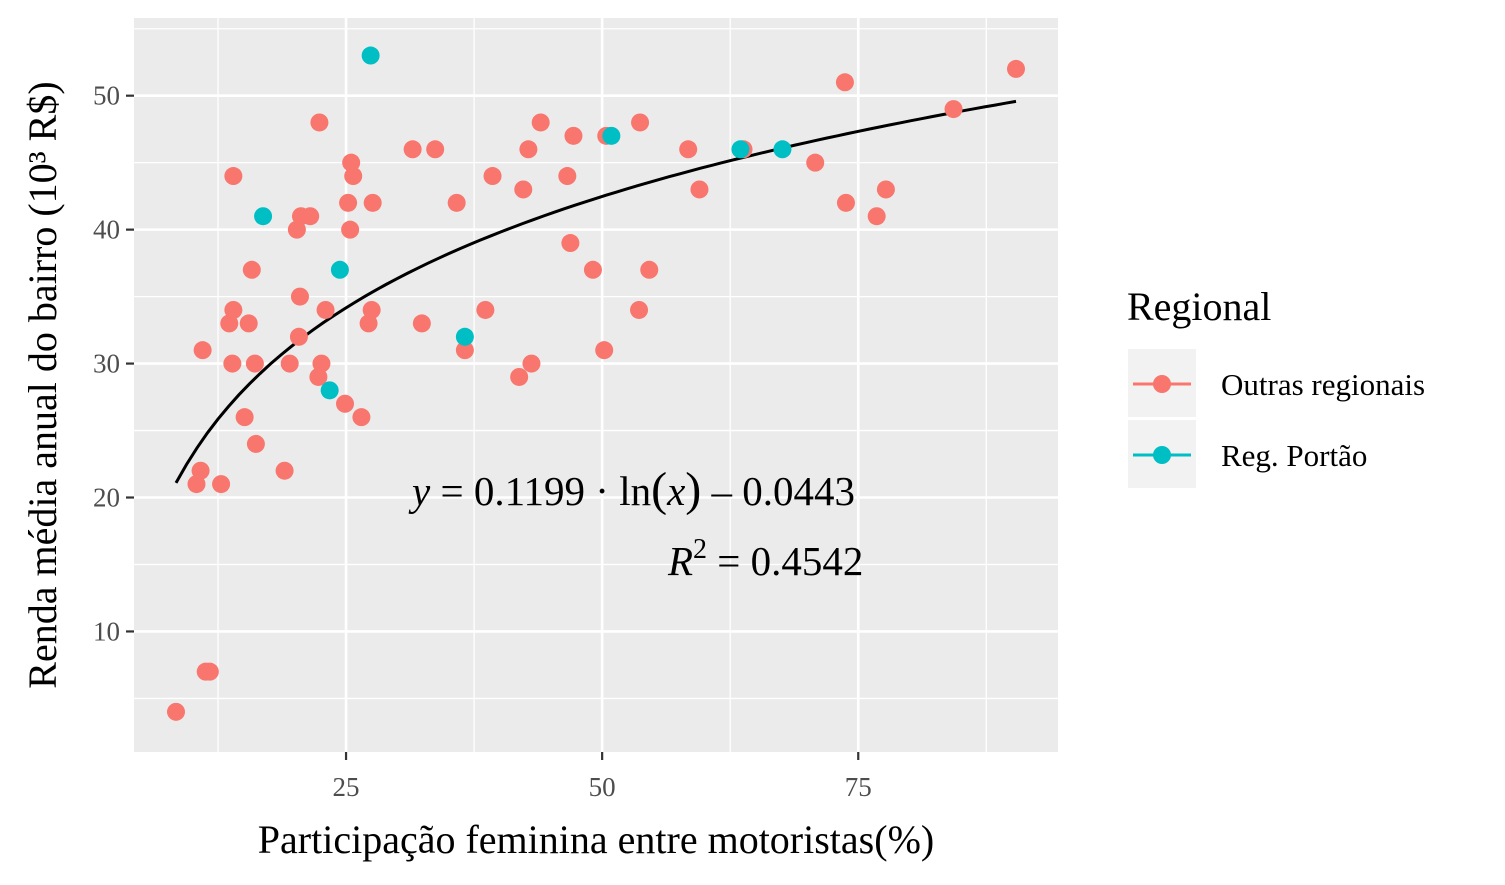  What do you see at coordinates (858, 787) in the screenshot?
I see `x-tick-label: 75` at bounding box center [858, 787].